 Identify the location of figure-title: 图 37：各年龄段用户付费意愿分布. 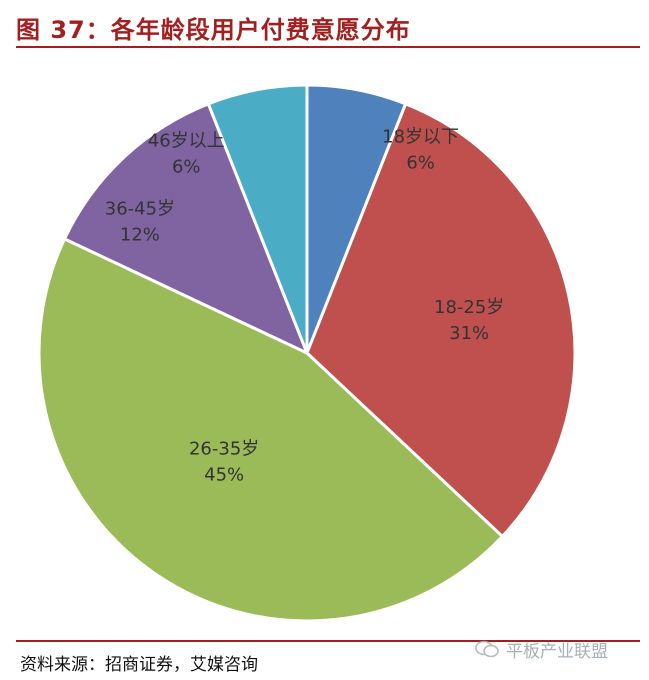
(213, 30).